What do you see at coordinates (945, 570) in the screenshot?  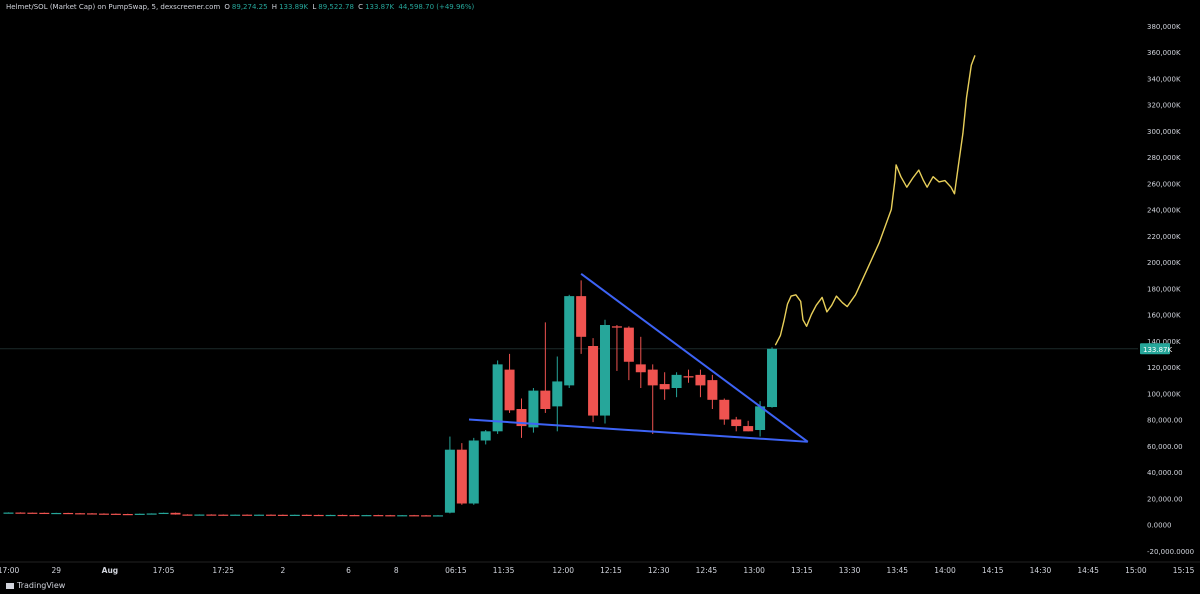 I see `time-tick-label: 14:00` at bounding box center [945, 570].